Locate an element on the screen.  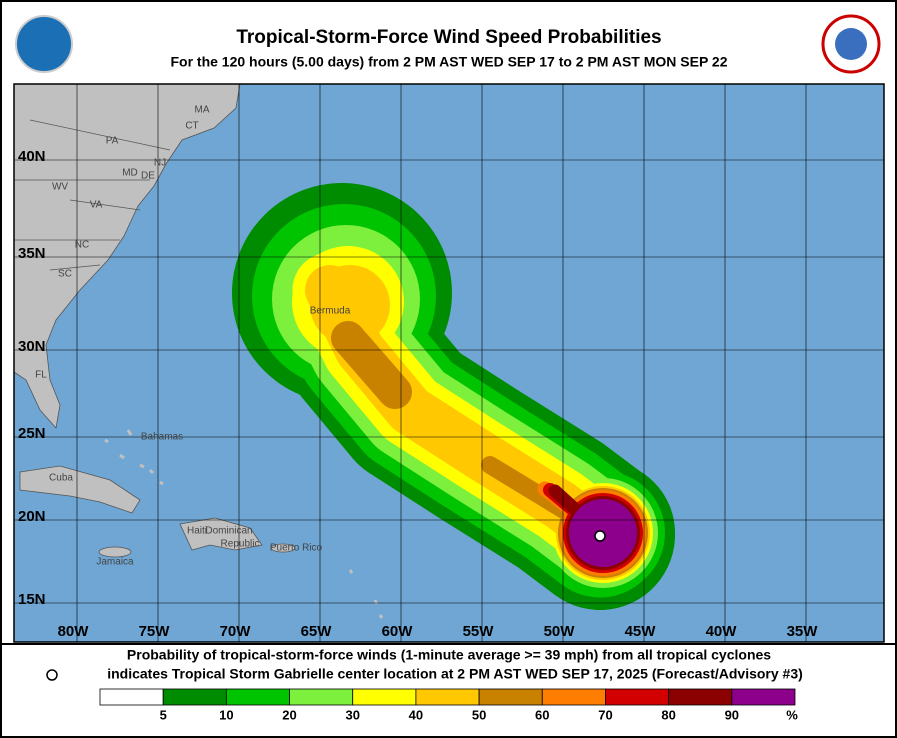
place-label: Puerto Rico is located at coordinates (296, 548).